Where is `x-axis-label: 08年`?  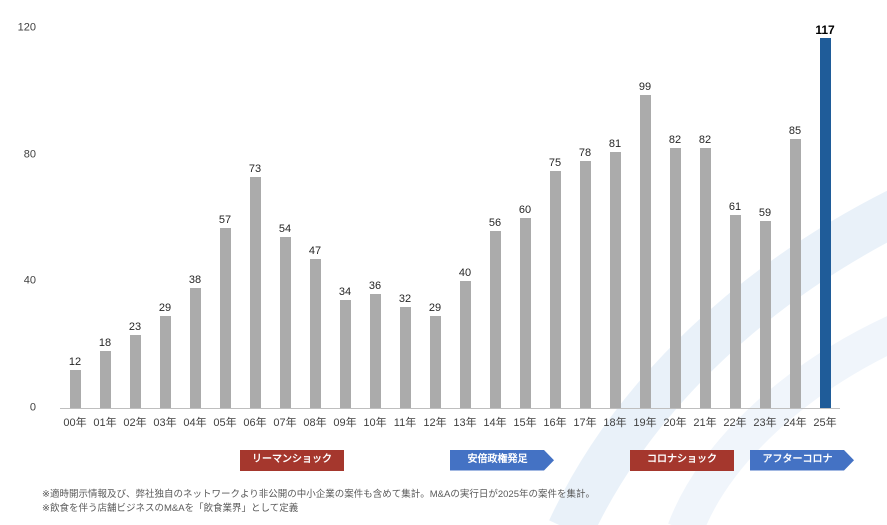 x-axis-label: 08年 is located at coordinates (315, 423).